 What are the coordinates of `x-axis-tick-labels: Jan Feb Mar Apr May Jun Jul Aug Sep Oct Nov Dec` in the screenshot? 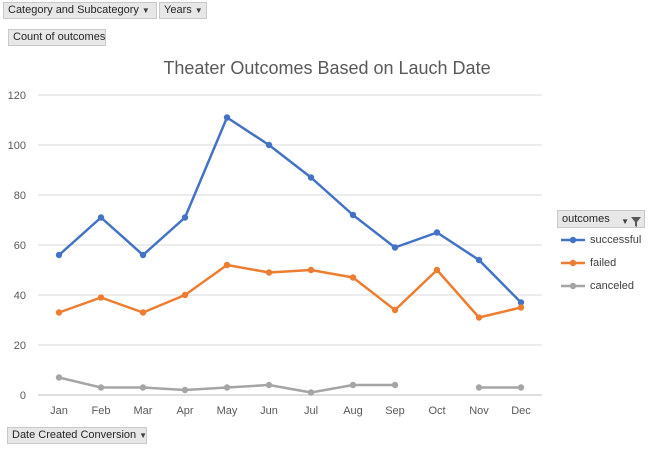 It's located at (290, 411).